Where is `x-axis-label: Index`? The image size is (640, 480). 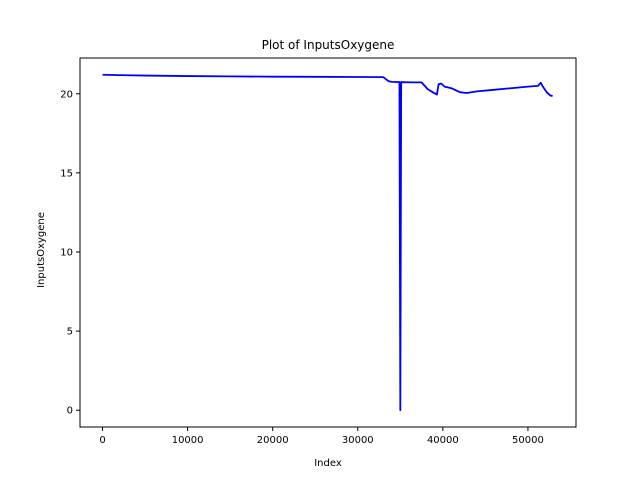 x-axis-label: Index is located at coordinates (328, 463).